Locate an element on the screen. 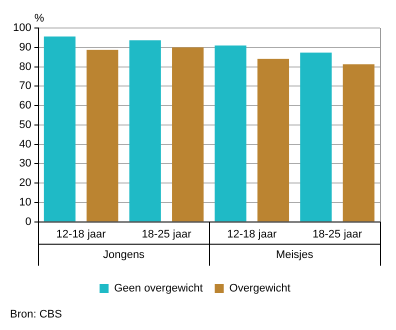 This screenshot has height=330, width=396. y-axis-title: % is located at coordinates (39, 18).